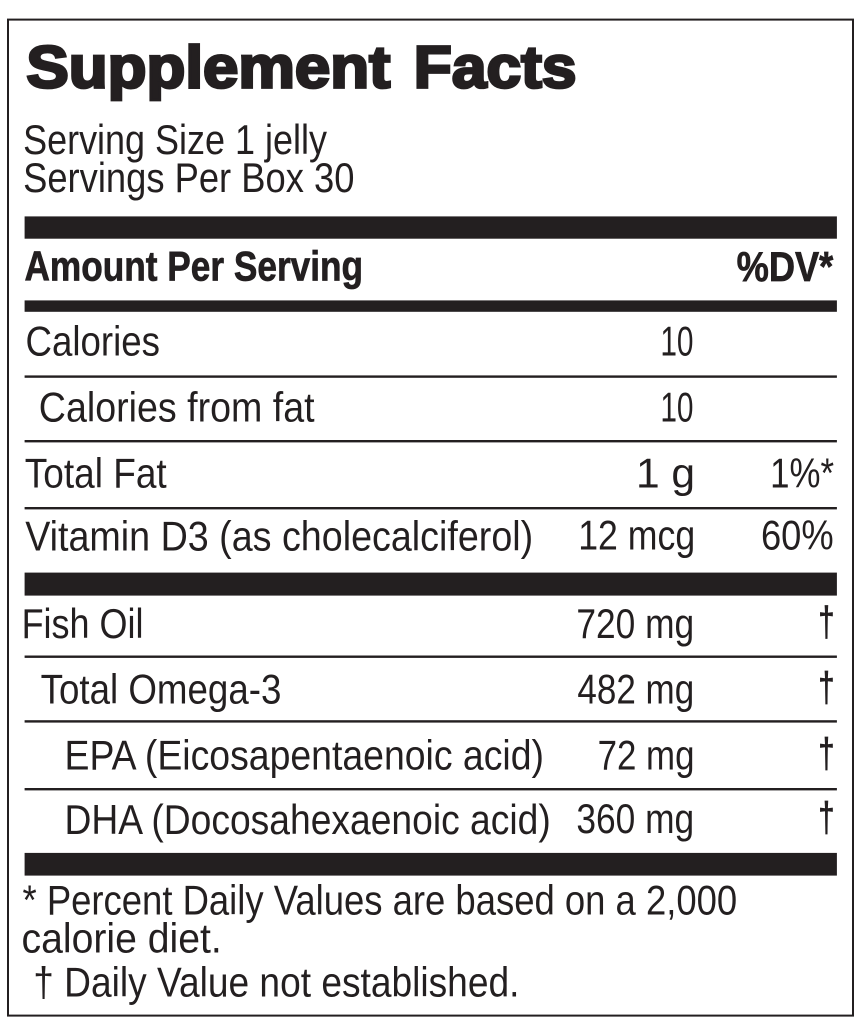 The height and width of the screenshot is (1034, 864). I want to click on svg-text: DHA (Docosahexaenoic acid), so click(308, 819).